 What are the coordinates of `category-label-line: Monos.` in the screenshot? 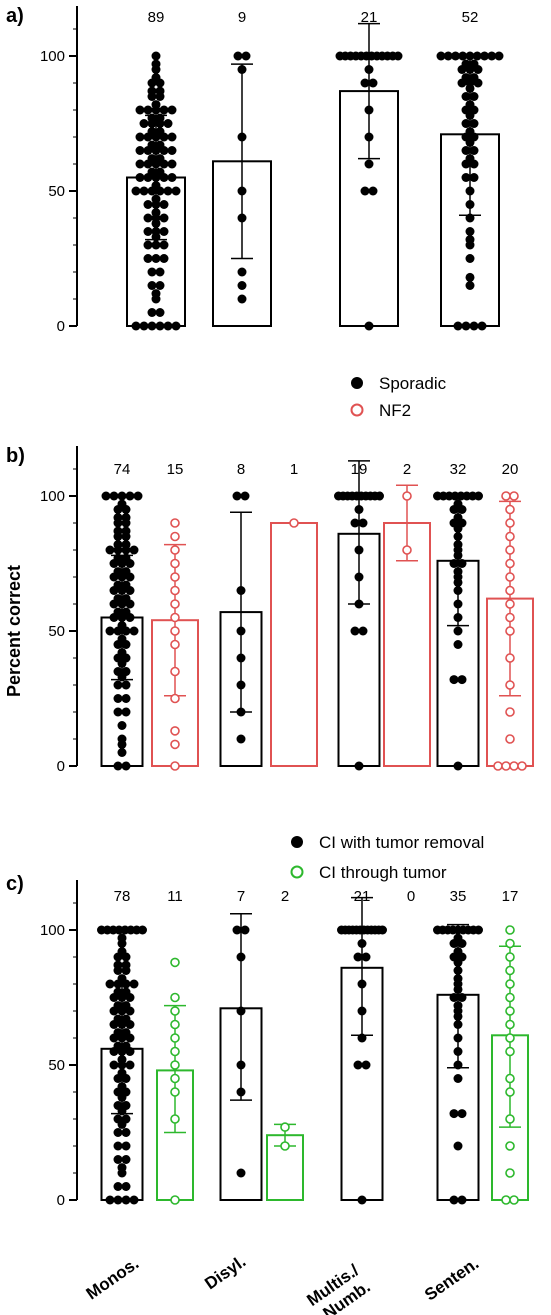 It's located at (113, 1279).